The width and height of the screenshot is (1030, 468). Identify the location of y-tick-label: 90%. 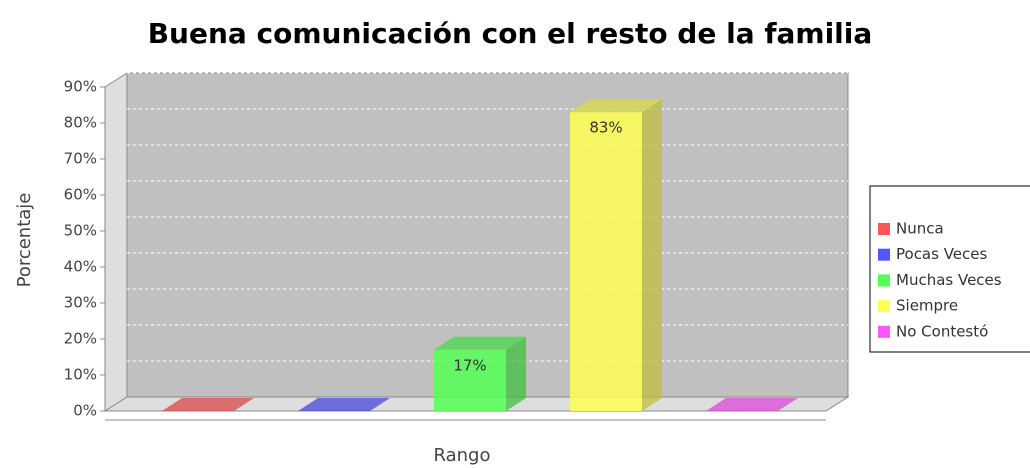
(80, 87).